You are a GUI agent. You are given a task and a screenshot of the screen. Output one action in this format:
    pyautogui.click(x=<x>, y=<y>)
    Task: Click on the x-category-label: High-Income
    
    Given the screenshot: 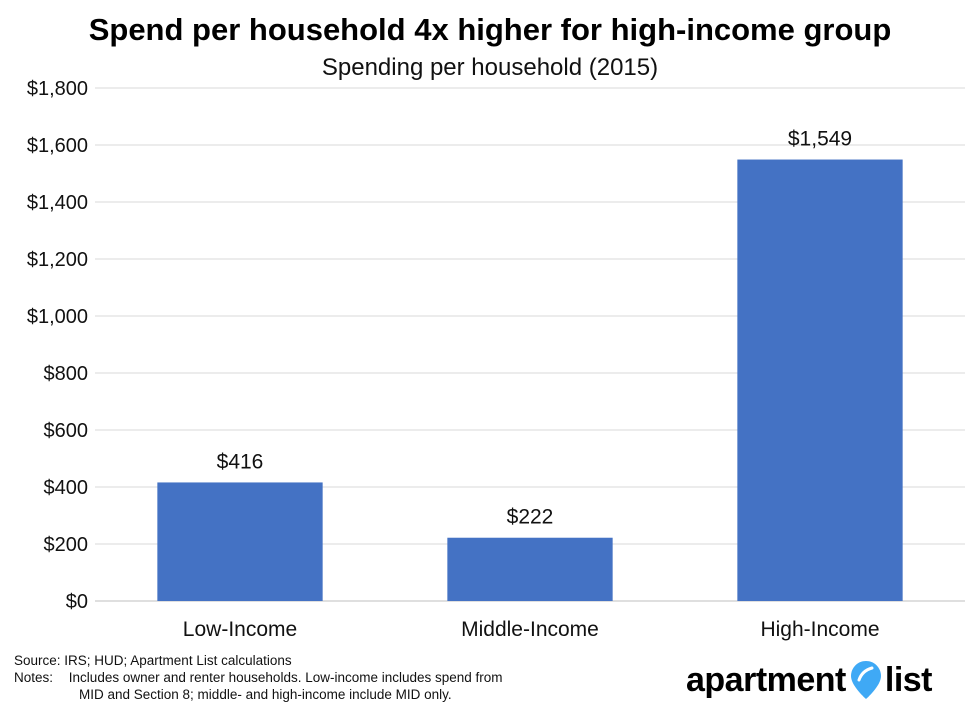 What is the action you would take?
    pyautogui.click(x=819, y=629)
    